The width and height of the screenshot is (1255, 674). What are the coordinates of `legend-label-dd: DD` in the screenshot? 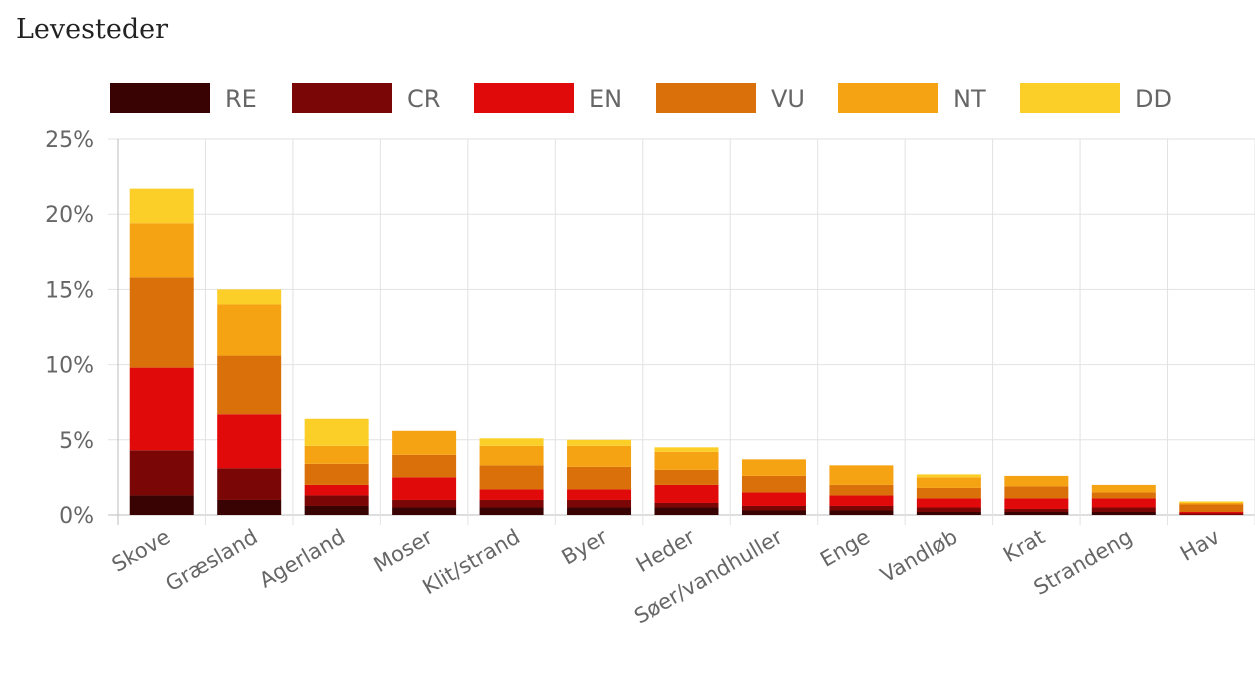 It's located at (1153, 99).